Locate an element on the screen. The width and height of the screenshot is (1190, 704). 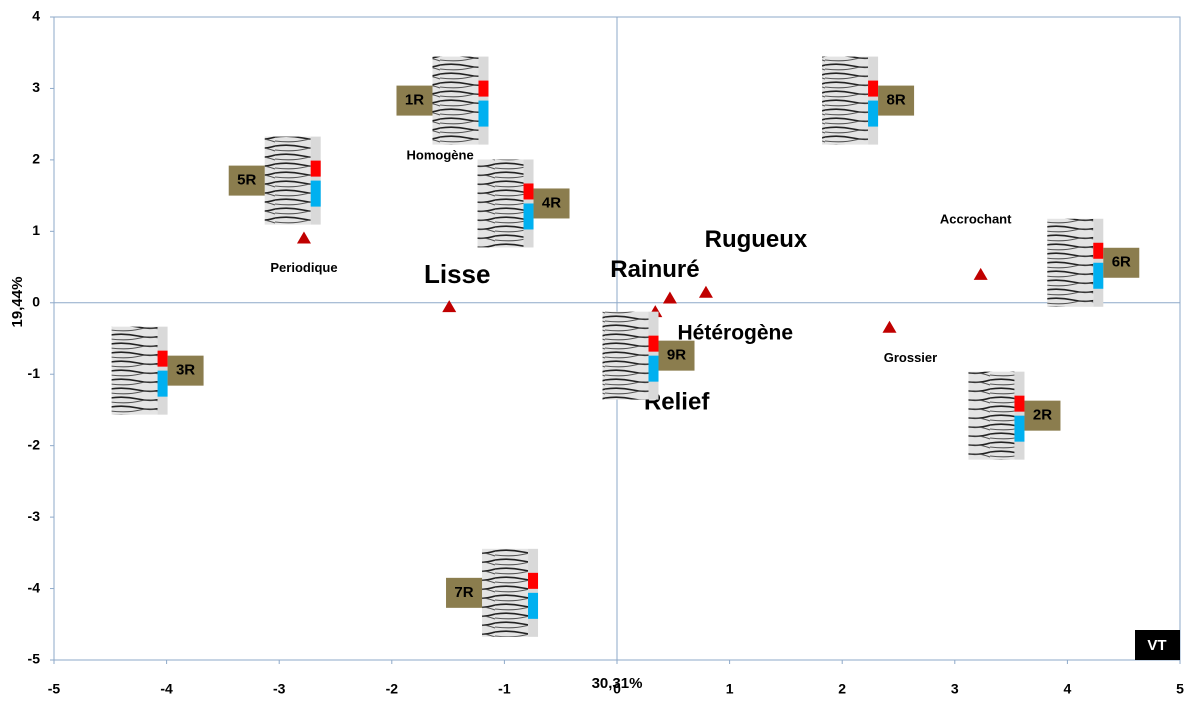
y-tick-label: -2 is located at coordinates (34, 444).